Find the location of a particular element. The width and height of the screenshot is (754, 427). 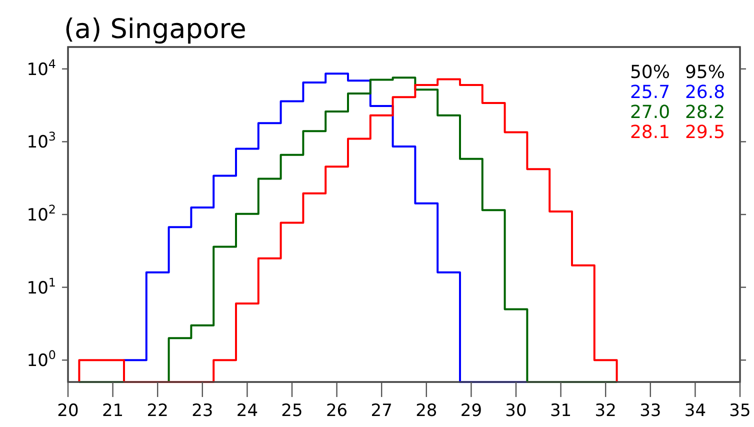

x-tick-label: 28 is located at coordinates (427, 411).